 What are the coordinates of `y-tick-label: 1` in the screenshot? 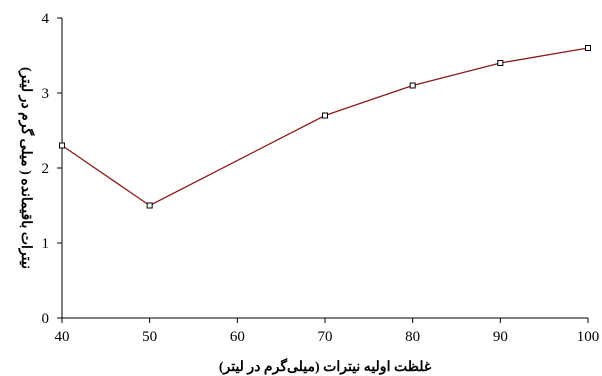 It's located at (46, 244).